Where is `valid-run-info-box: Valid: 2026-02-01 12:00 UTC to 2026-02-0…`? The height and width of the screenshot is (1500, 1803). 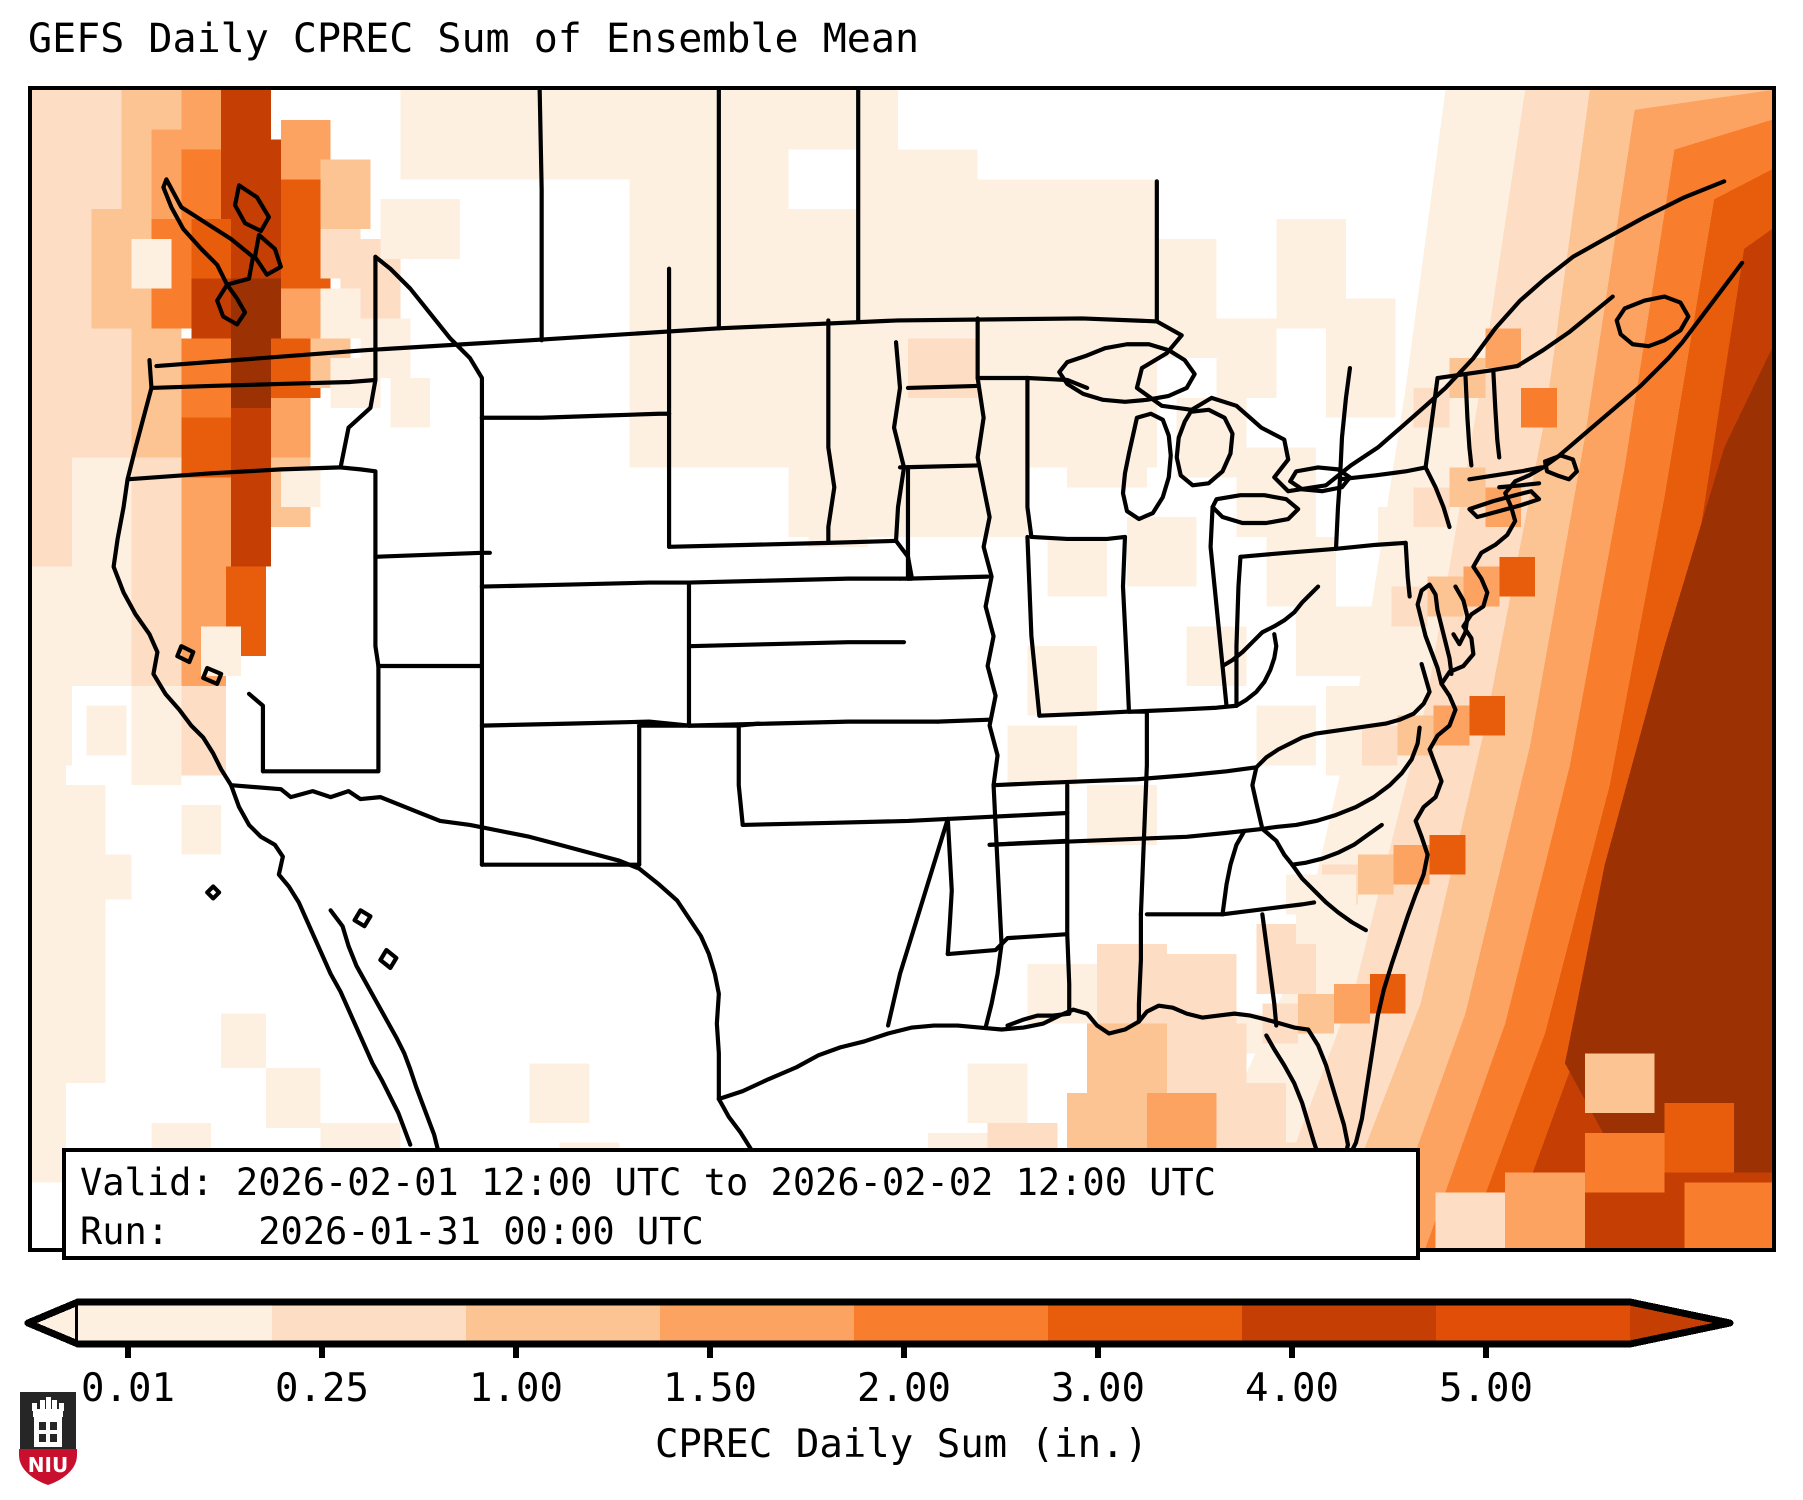
valid-run-info-box: Valid: 2026-02-01 12:00 UTC to 2026-02-0… is located at coordinates (741, 1204).